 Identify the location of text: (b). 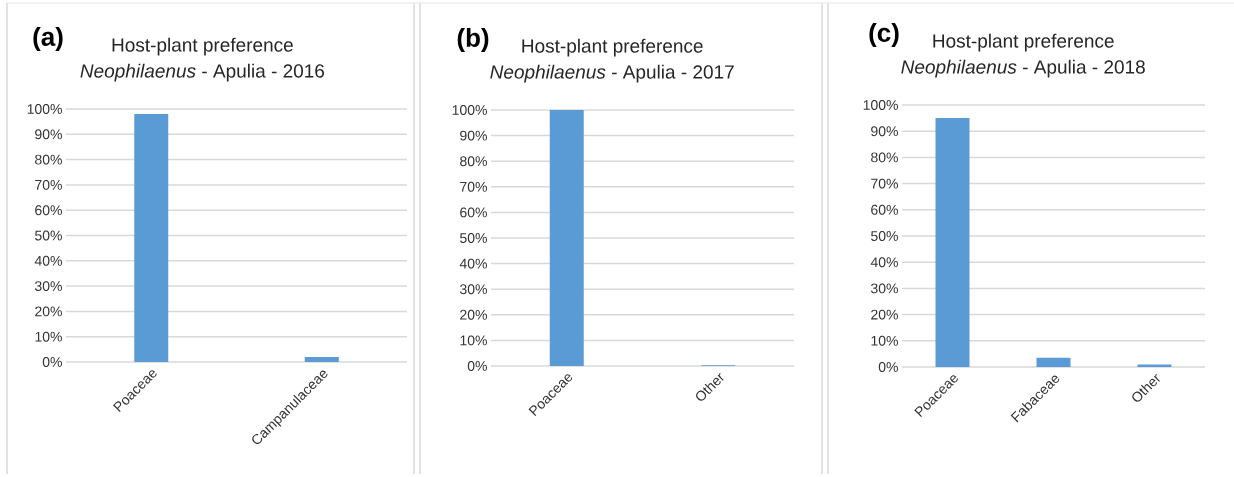
(473, 40).